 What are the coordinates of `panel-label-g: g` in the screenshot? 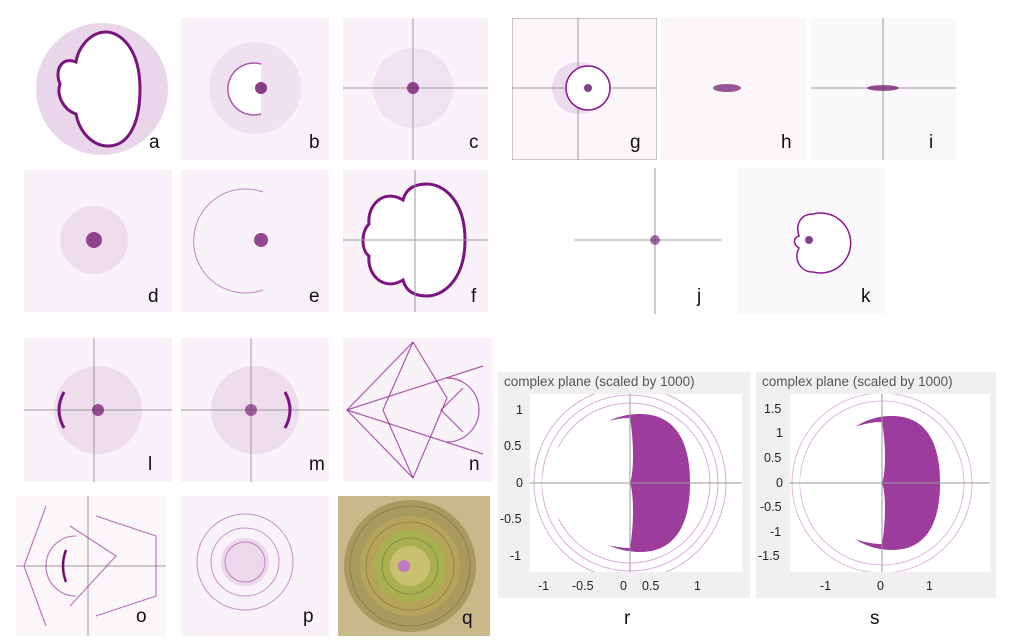 It's located at (635, 142).